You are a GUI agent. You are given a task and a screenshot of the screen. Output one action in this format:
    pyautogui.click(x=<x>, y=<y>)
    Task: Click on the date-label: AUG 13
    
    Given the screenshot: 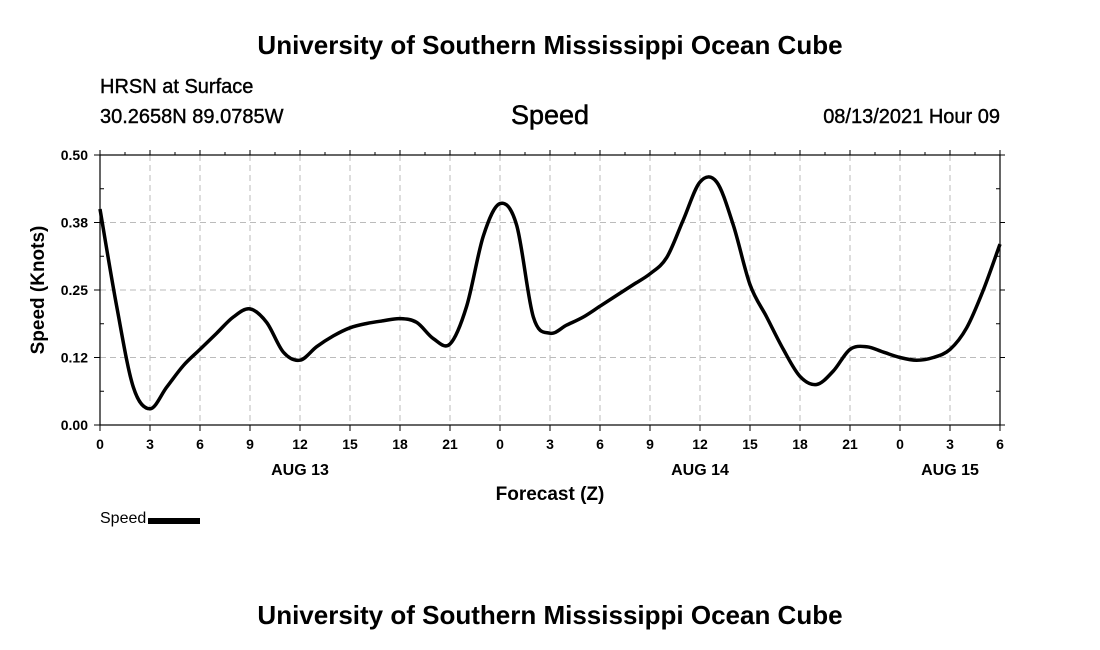 What is the action you would take?
    pyautogui.click(x=300, y=470)
    